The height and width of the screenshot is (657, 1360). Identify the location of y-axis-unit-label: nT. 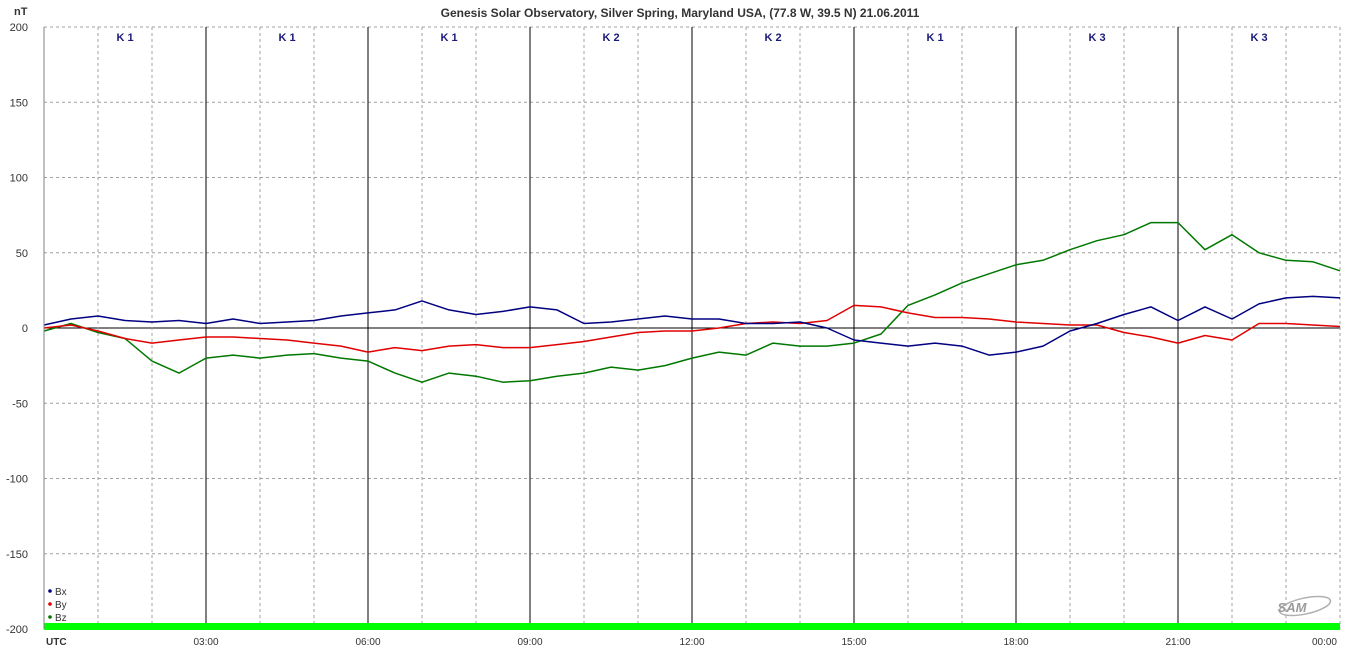
(21, 12).